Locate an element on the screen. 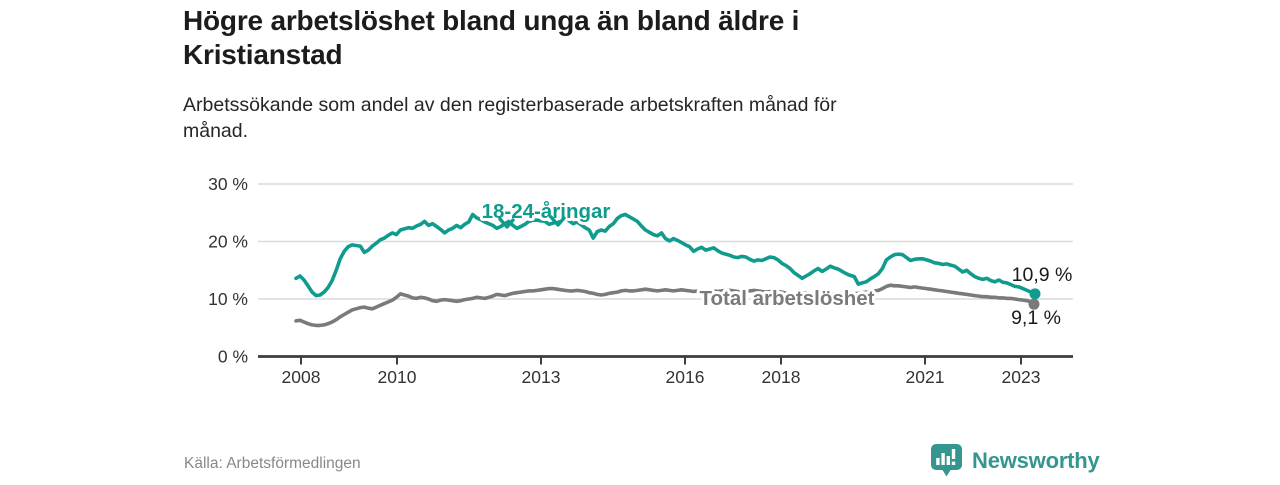  y-axis-label-20: 20 % is located at coordinates (228, 242).